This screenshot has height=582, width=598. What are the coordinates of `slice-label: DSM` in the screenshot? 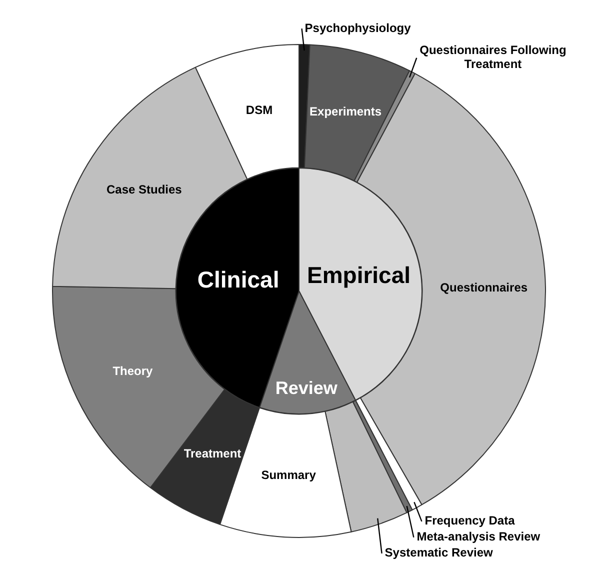 It's located at (259, 109).